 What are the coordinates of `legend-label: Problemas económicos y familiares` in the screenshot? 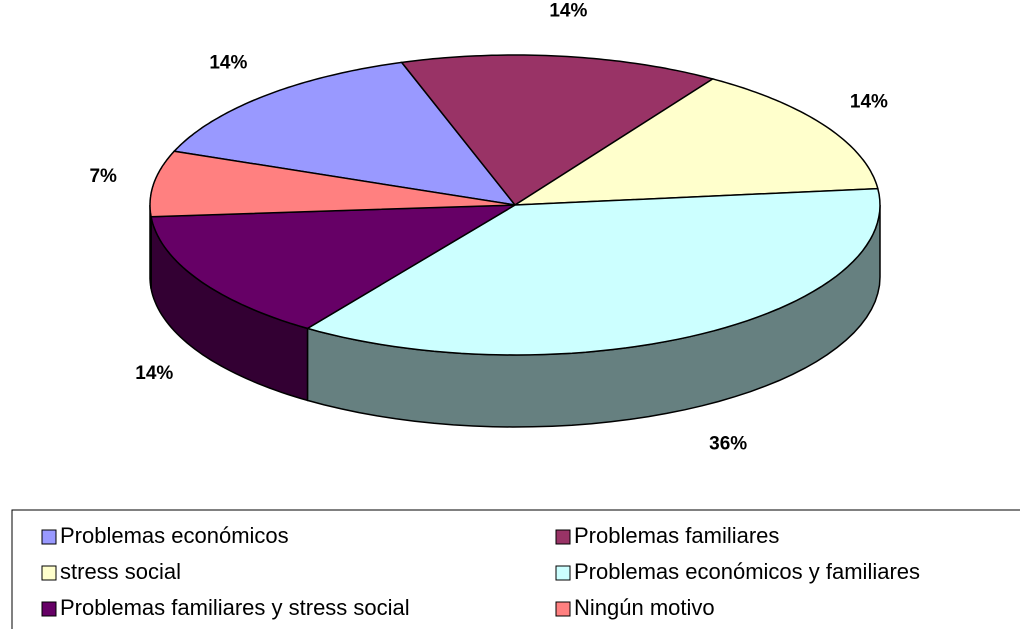 It's located at (747, 571).